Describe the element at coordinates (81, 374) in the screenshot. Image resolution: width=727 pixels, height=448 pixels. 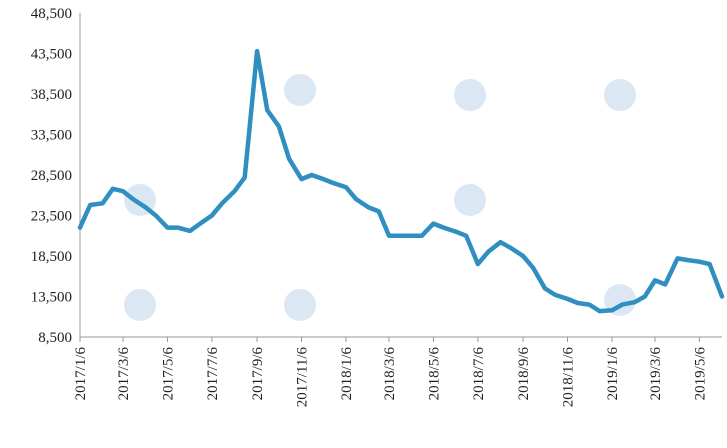
I see `x-tick-label: 2017/1/6` at that location.